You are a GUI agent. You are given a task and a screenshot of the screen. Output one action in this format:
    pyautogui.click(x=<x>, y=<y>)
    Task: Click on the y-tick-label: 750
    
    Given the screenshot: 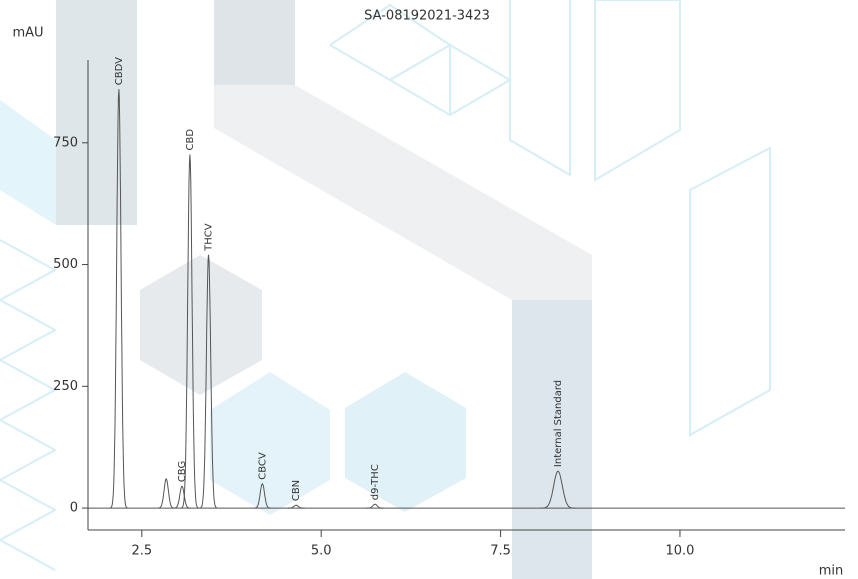 What is the action you would take?
    pyautogui.click(x=65, y=142)
    